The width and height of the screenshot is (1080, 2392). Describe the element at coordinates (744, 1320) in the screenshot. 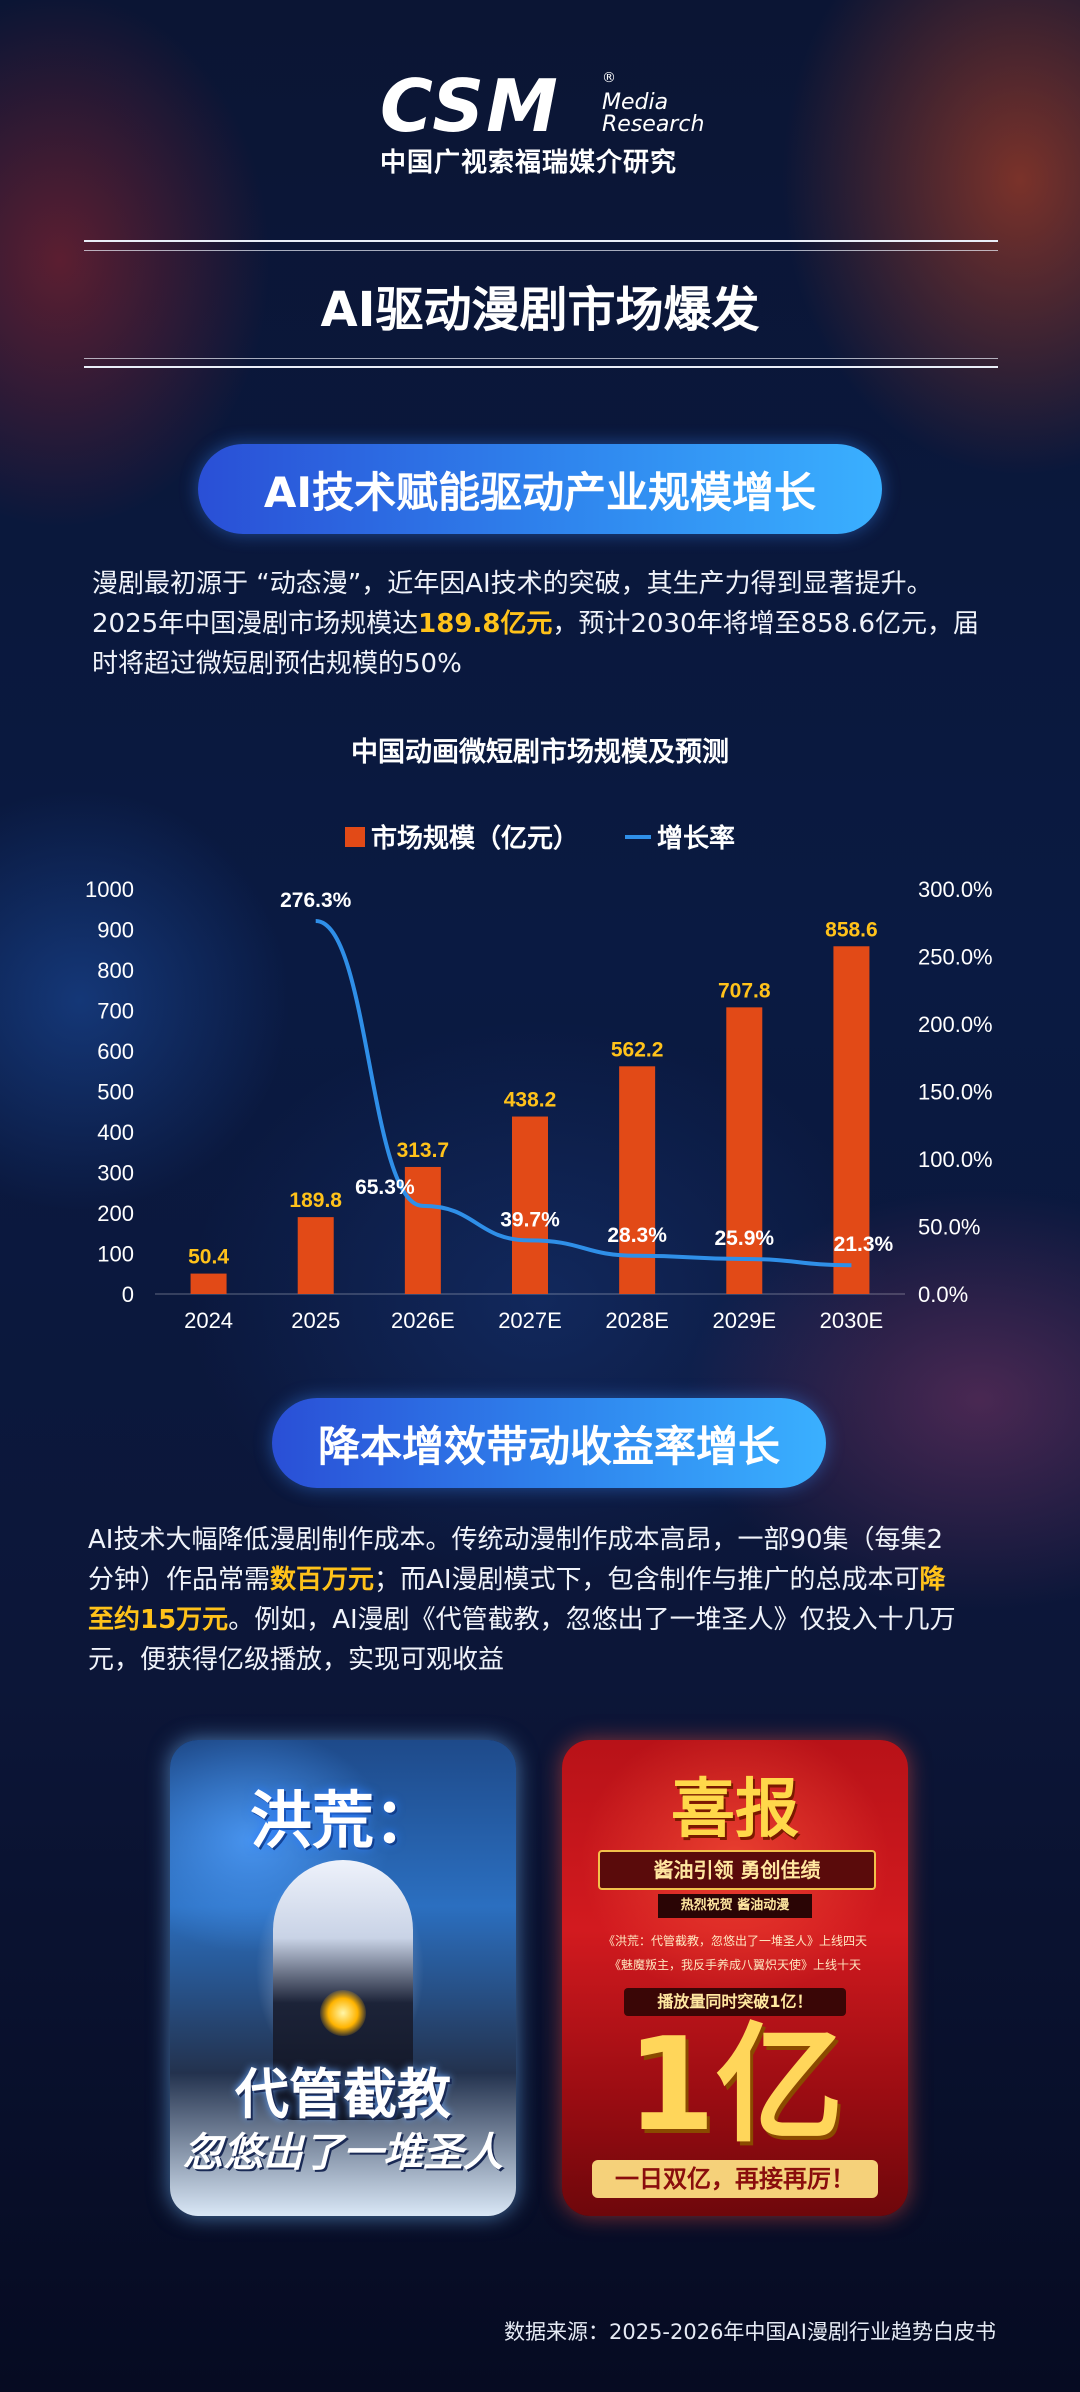

I see `x-tick-label: 2029E` at that location.